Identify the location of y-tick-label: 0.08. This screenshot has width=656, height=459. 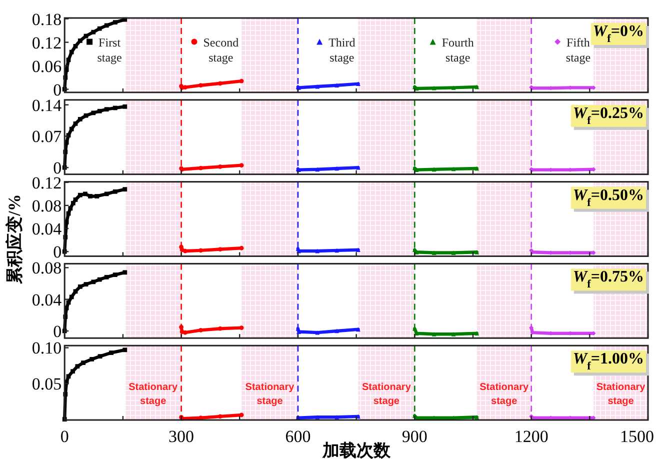
(47, 206).